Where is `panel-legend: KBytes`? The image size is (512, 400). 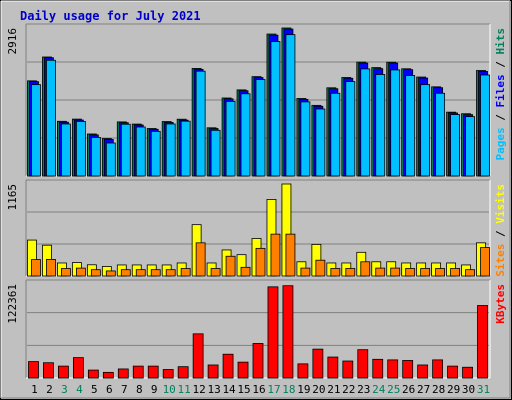 panel-legend: KBytes is located at coordinates (500, 304).